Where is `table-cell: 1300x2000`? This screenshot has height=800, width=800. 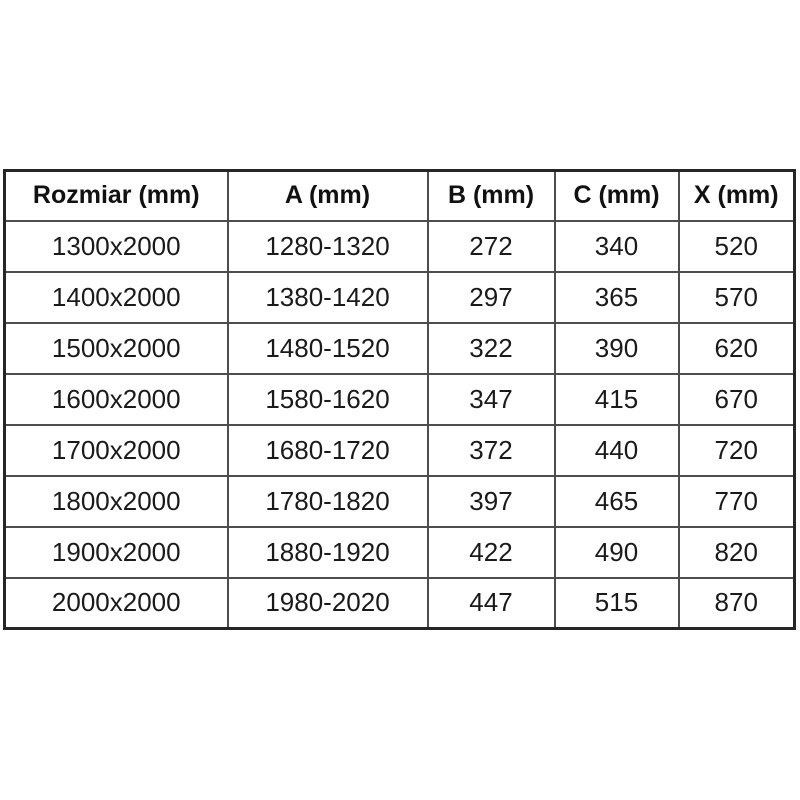
table-cell: 1300x2000 is located at coordinates (116, 246).